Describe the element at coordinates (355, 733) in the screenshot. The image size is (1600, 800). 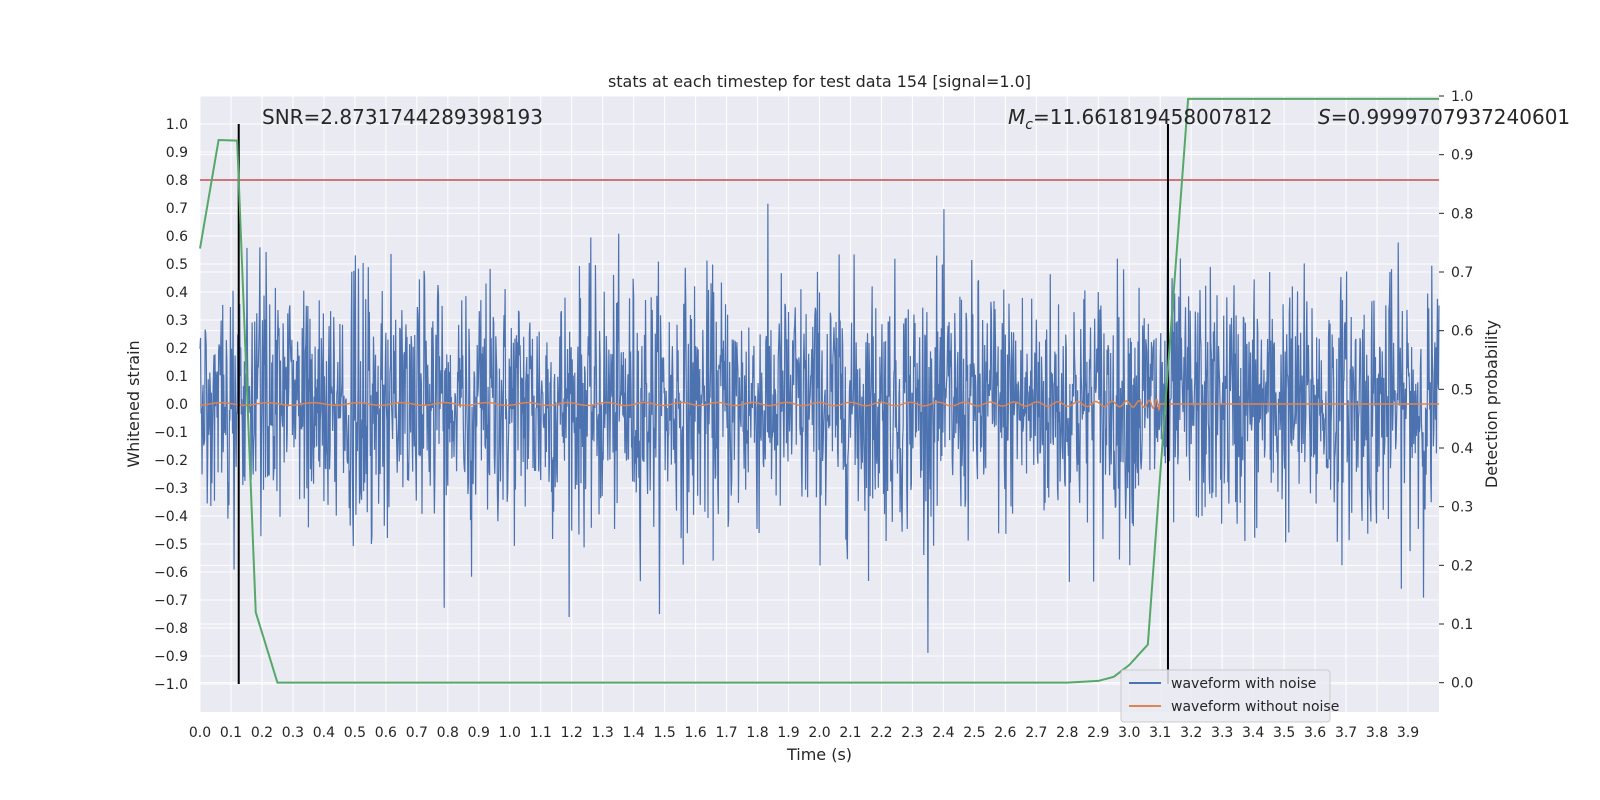
I see `x-tick-label: 0.5` at that location.